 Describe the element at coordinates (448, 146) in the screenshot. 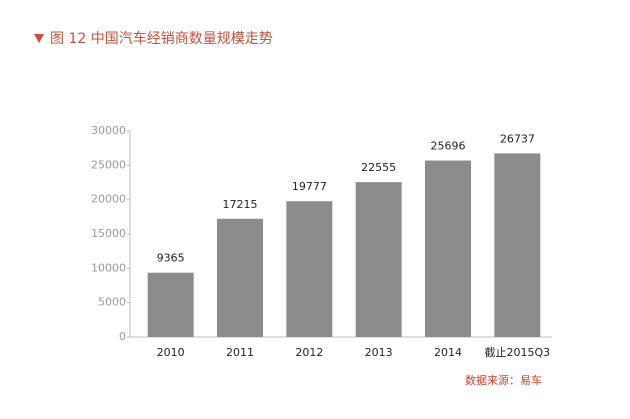

I see `data-label: 25696` at that location.